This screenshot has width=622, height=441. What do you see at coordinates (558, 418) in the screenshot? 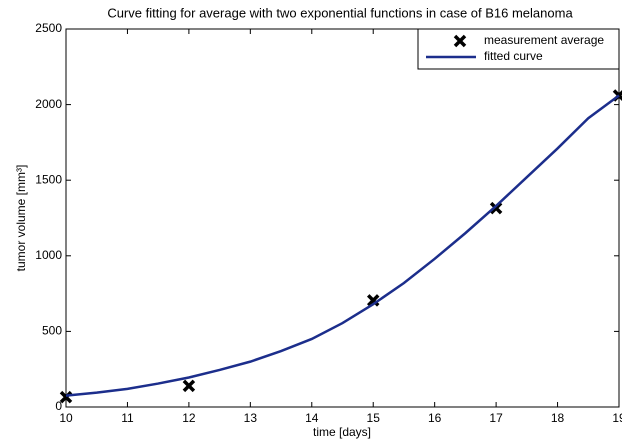
I see `x-tick-label: 18` at bounding box center [558, 418].